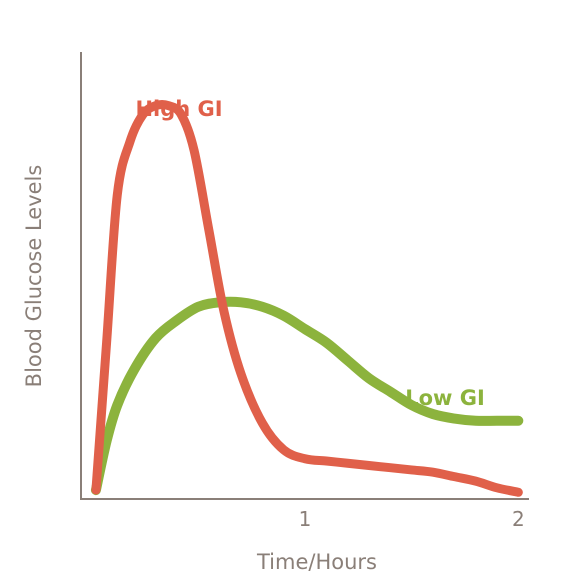  What do you see at coordinates (305, 519) in the screenshot?
I see `x-tick-label-1: 1` at bounding box center [305, 519].